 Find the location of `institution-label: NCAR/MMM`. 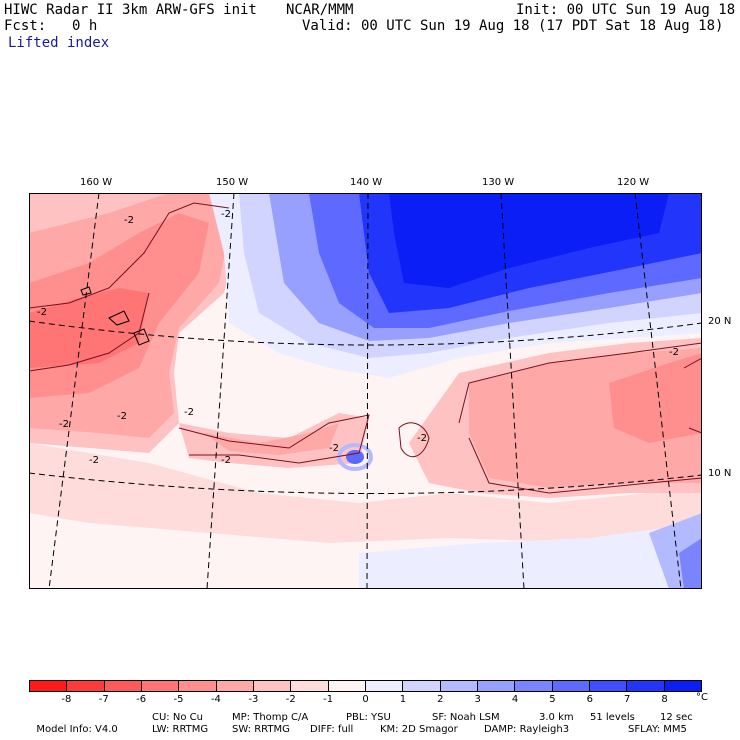

institution-label: NCAR/MMM is located at coordinates (320, 10).